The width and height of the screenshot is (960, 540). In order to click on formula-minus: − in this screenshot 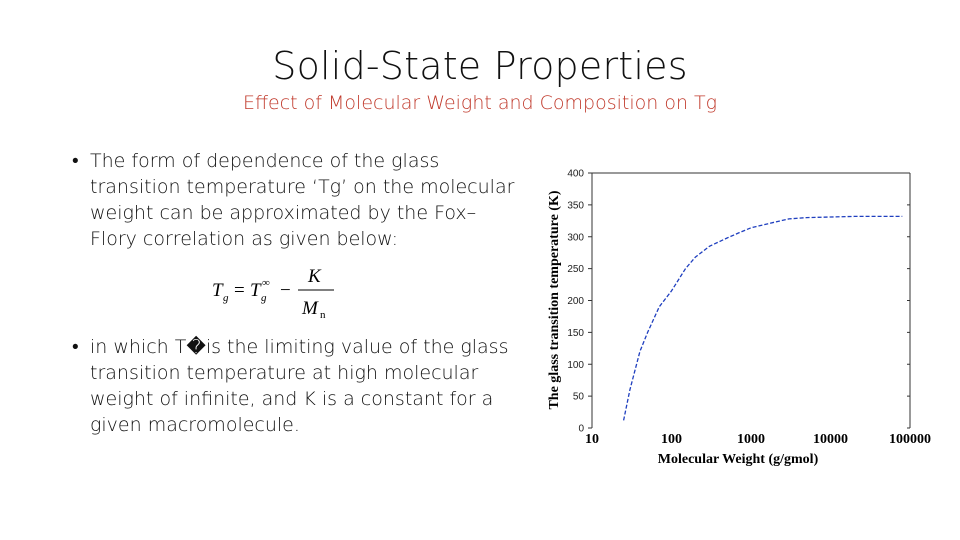, I will do `click(285, 290)`.